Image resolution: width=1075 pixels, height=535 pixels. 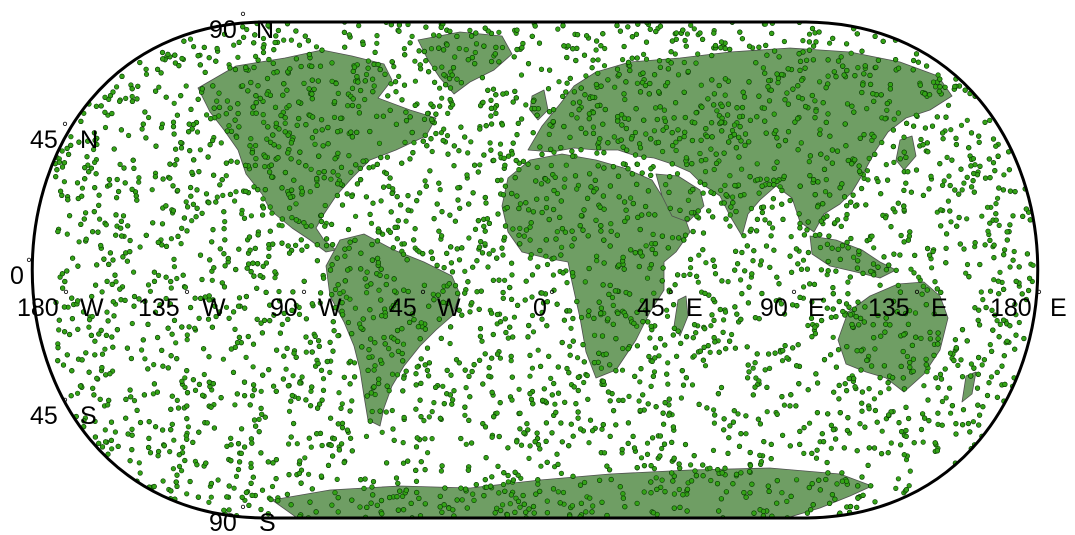 I want to click on south-america-landmass, so click(x=393, y=330).